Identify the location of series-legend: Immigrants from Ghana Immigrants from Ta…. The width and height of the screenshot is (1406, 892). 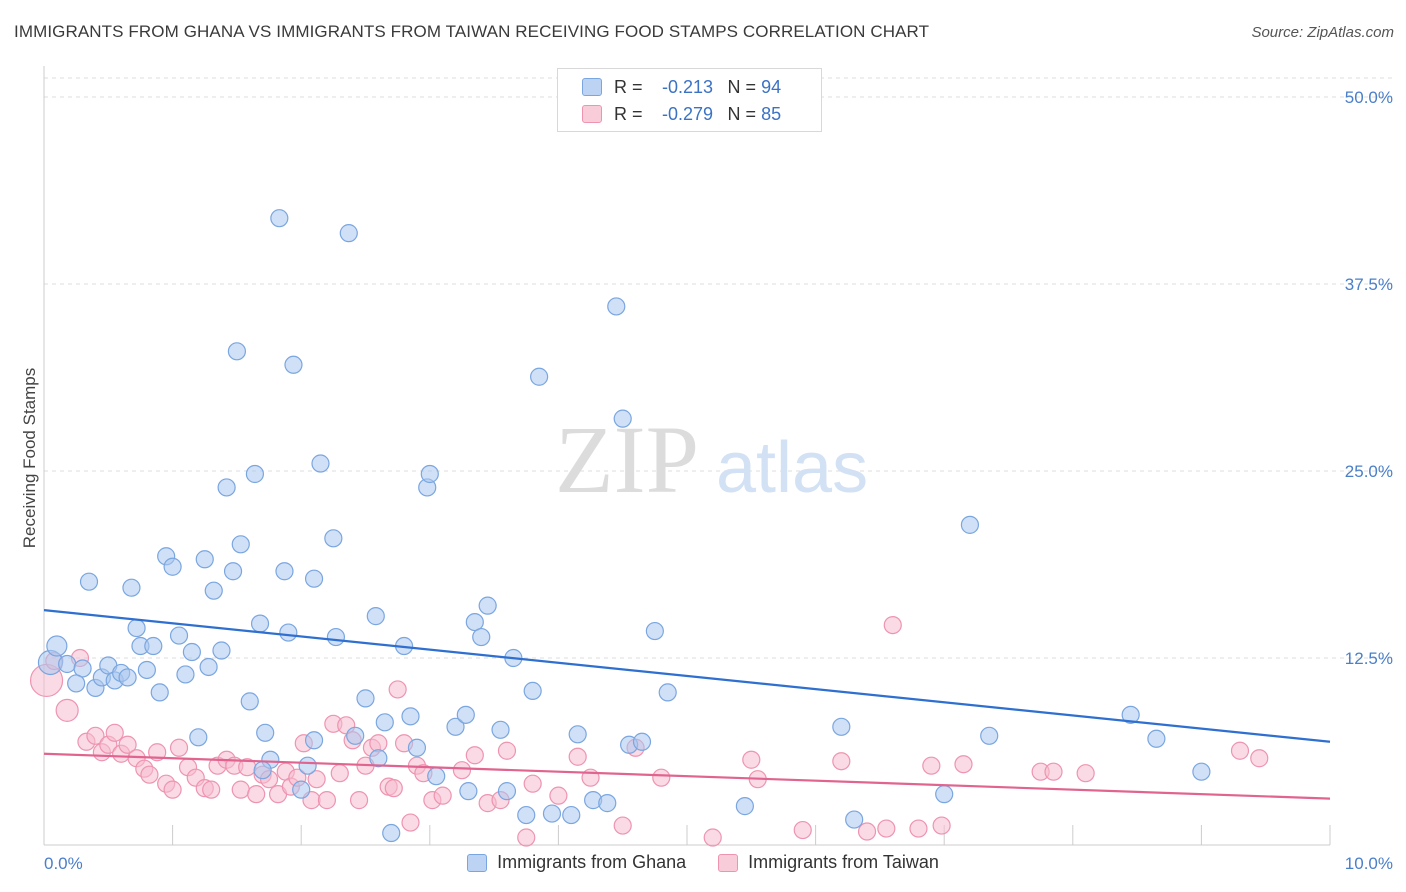
(703, 862).